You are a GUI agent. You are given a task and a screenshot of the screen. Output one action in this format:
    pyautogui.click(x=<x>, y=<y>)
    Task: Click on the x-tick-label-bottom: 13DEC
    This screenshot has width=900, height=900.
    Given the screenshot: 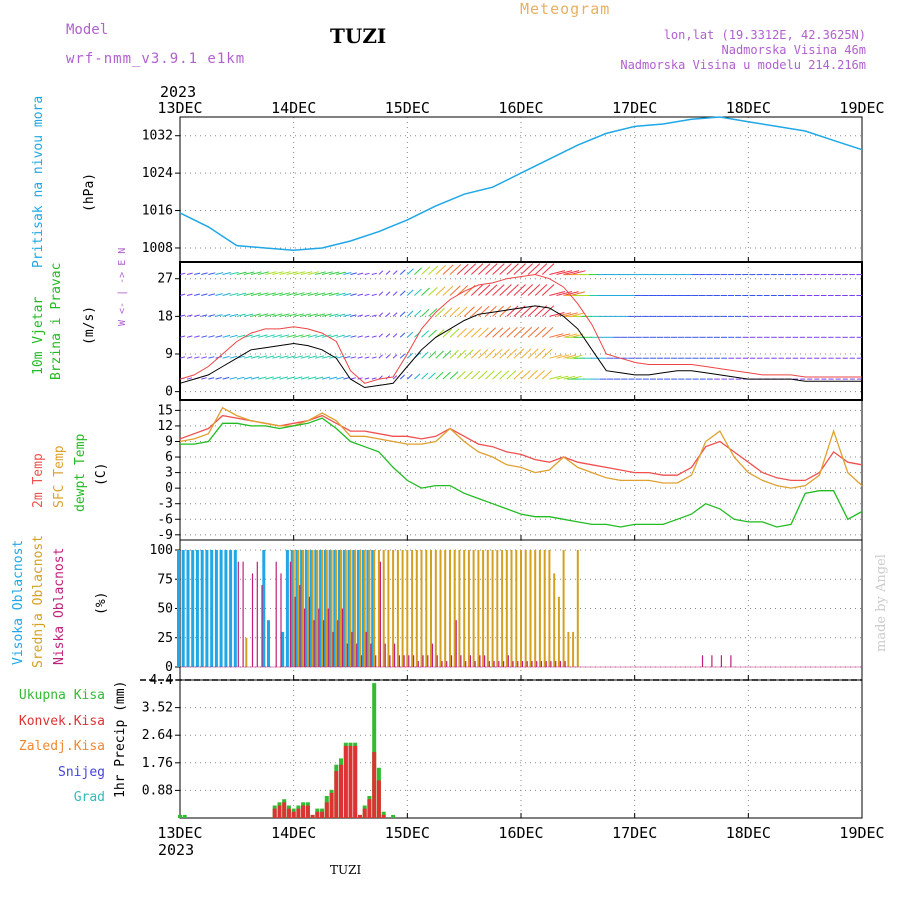 What is the action you would take?
    pyautogui.click(x=179, y=833)
    